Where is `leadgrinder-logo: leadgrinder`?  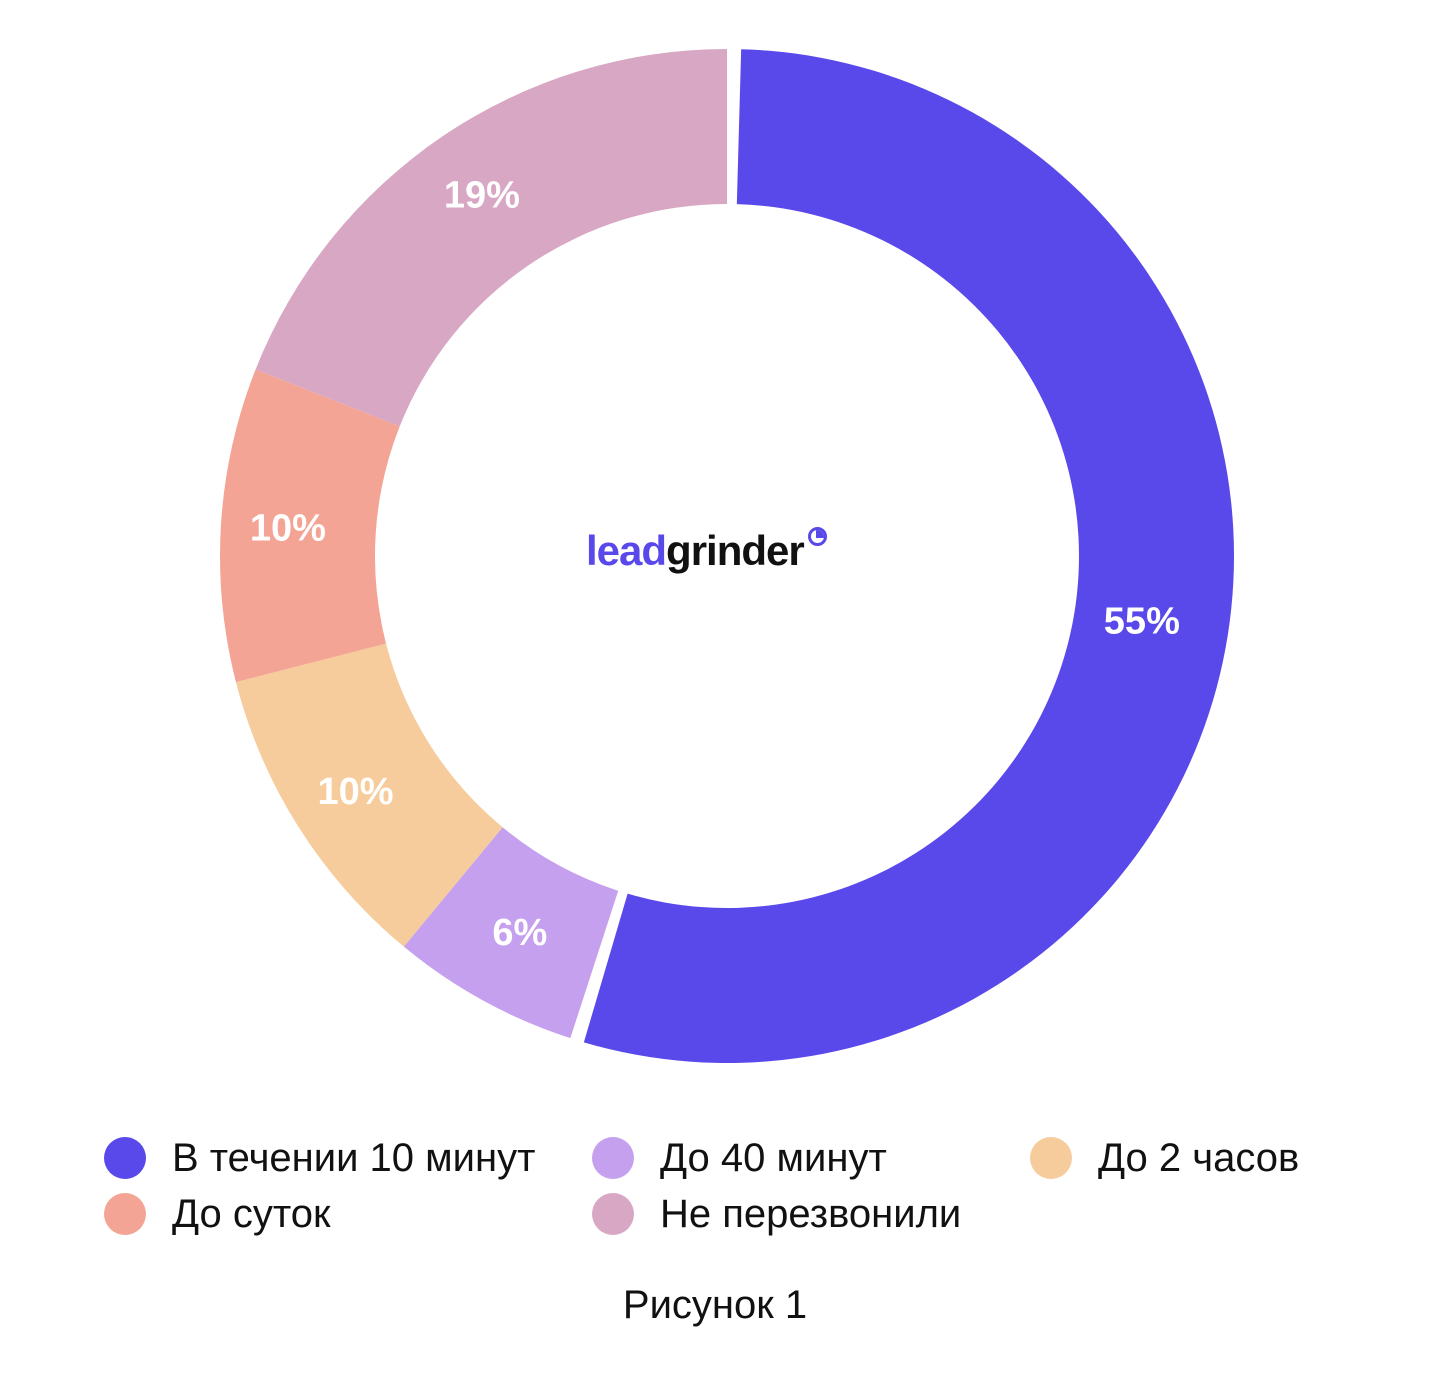 leadgrinder-logo: leadgrinder is located at coordinates (706, 551).